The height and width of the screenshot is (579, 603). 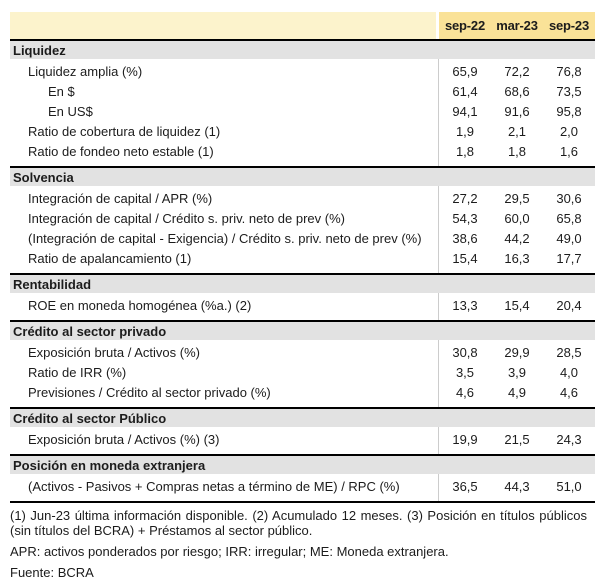 What do you see at coordinates (140, 305) in the screenshot?
I see `row-label: ROE en moneda homogénea (%a.) (2)` at bounding box center [140, 305].